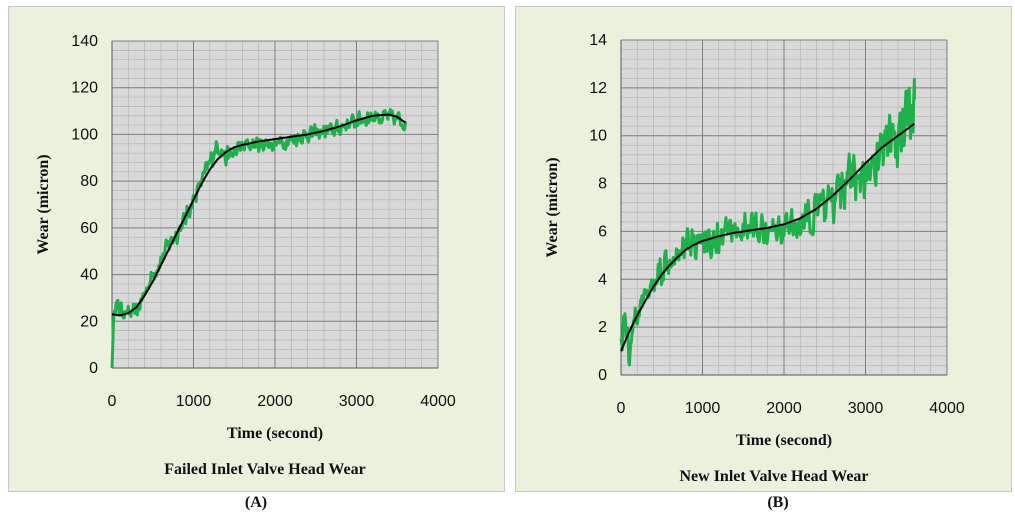 The width and height of the screenshot is (1015, 514). I want to click on chart-a-y-tick-label: 40, so click(89, 275).